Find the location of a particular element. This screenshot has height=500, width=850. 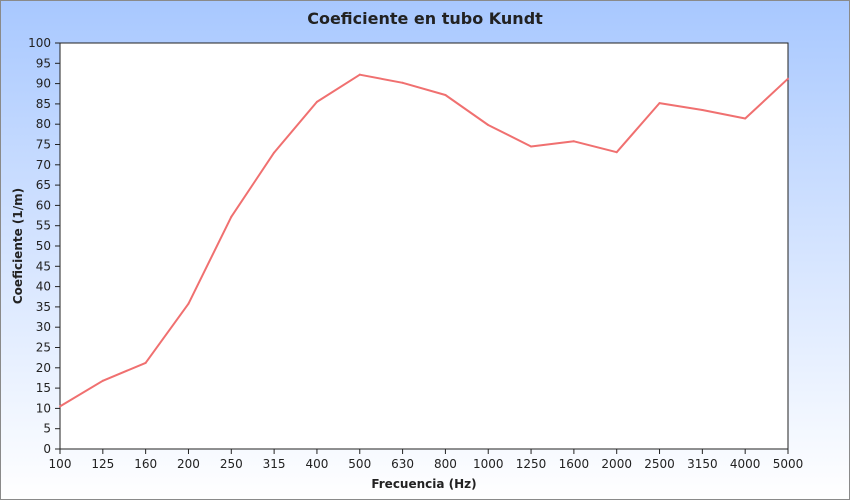

x-tick-label: 1600 is located at coordinates (574, 464).